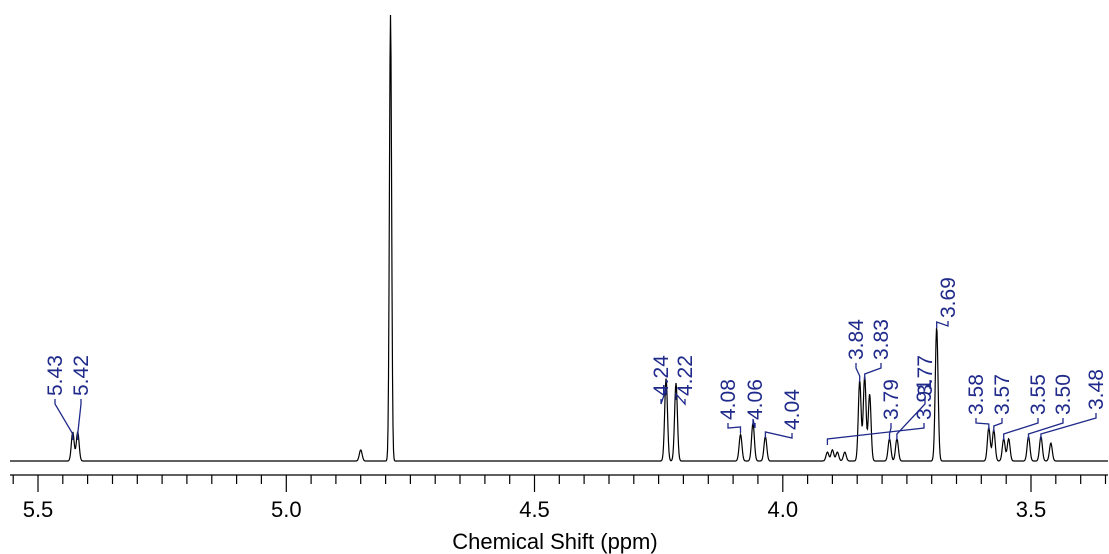 The image size is (1109, 554). Describe the element at coordinates (59, 397) in the screenshot. I see `peak-label-group: 5.43` at that location.